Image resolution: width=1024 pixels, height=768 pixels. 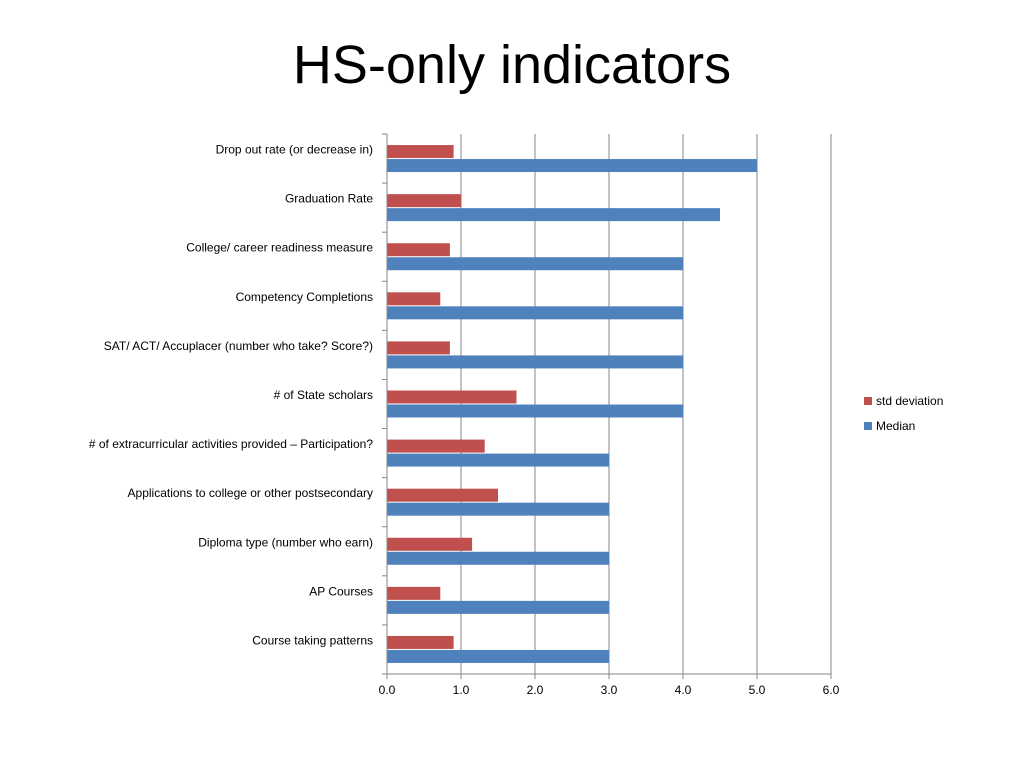 I want to click on slide-title: HS-only indicators, so click(x=512, y=65).